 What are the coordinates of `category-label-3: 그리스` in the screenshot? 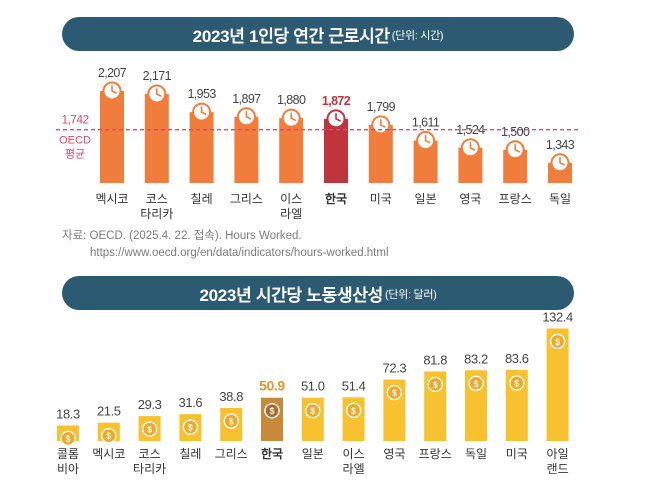 It's located at (246, 199).